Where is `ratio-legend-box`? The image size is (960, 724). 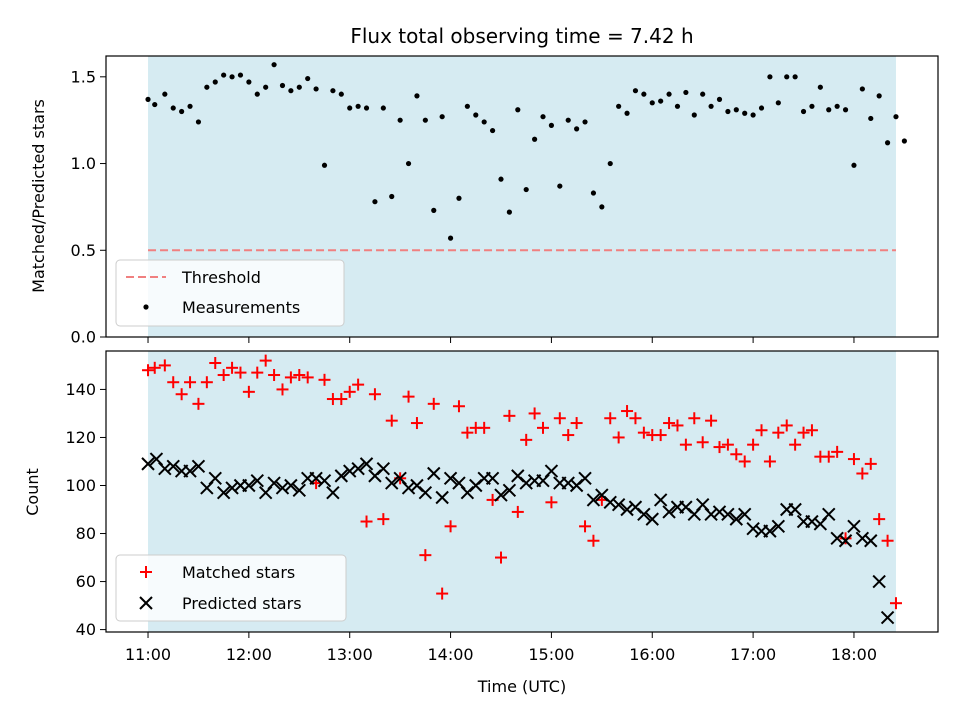 ratio-legend-box is located at coordinates (230, 293).